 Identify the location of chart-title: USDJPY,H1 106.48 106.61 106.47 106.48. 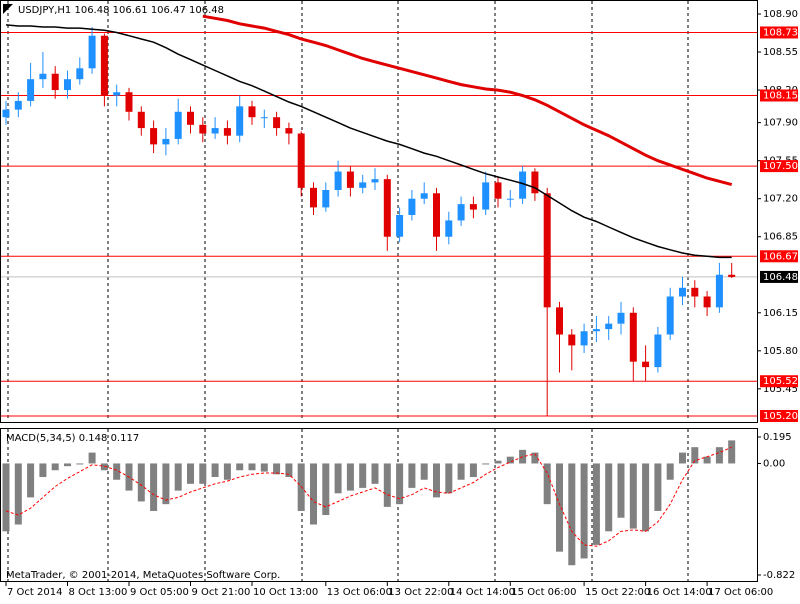
(121, 10).